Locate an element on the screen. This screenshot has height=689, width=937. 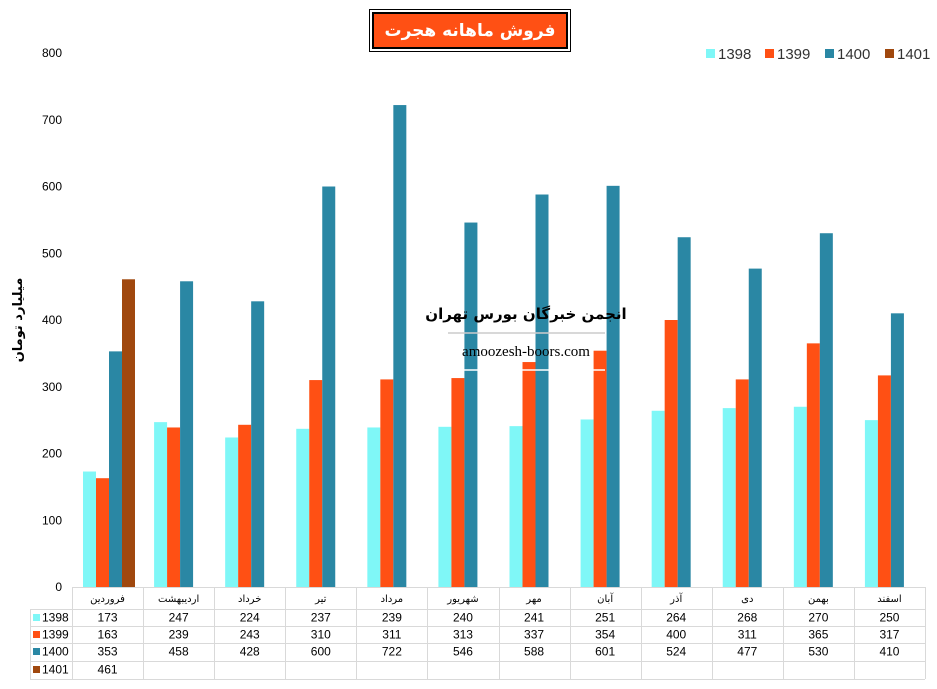
table-header-month: تیر is located at coordinates (320, 599).